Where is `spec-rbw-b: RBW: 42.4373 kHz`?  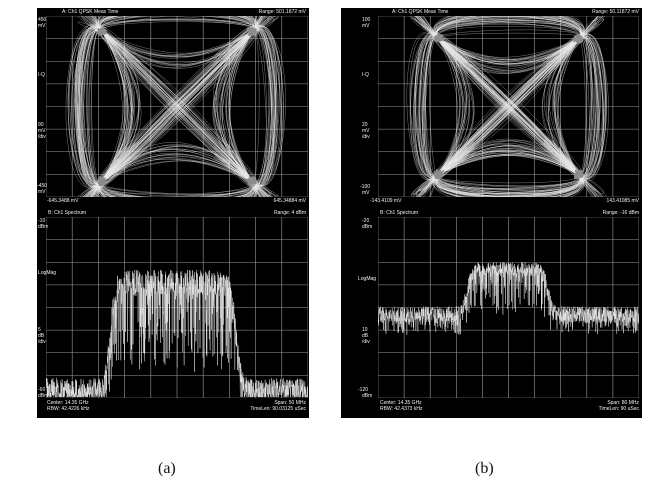
spec-rbw-b: RBW: 42.4373 kHz is located at coordinates (401, 409).